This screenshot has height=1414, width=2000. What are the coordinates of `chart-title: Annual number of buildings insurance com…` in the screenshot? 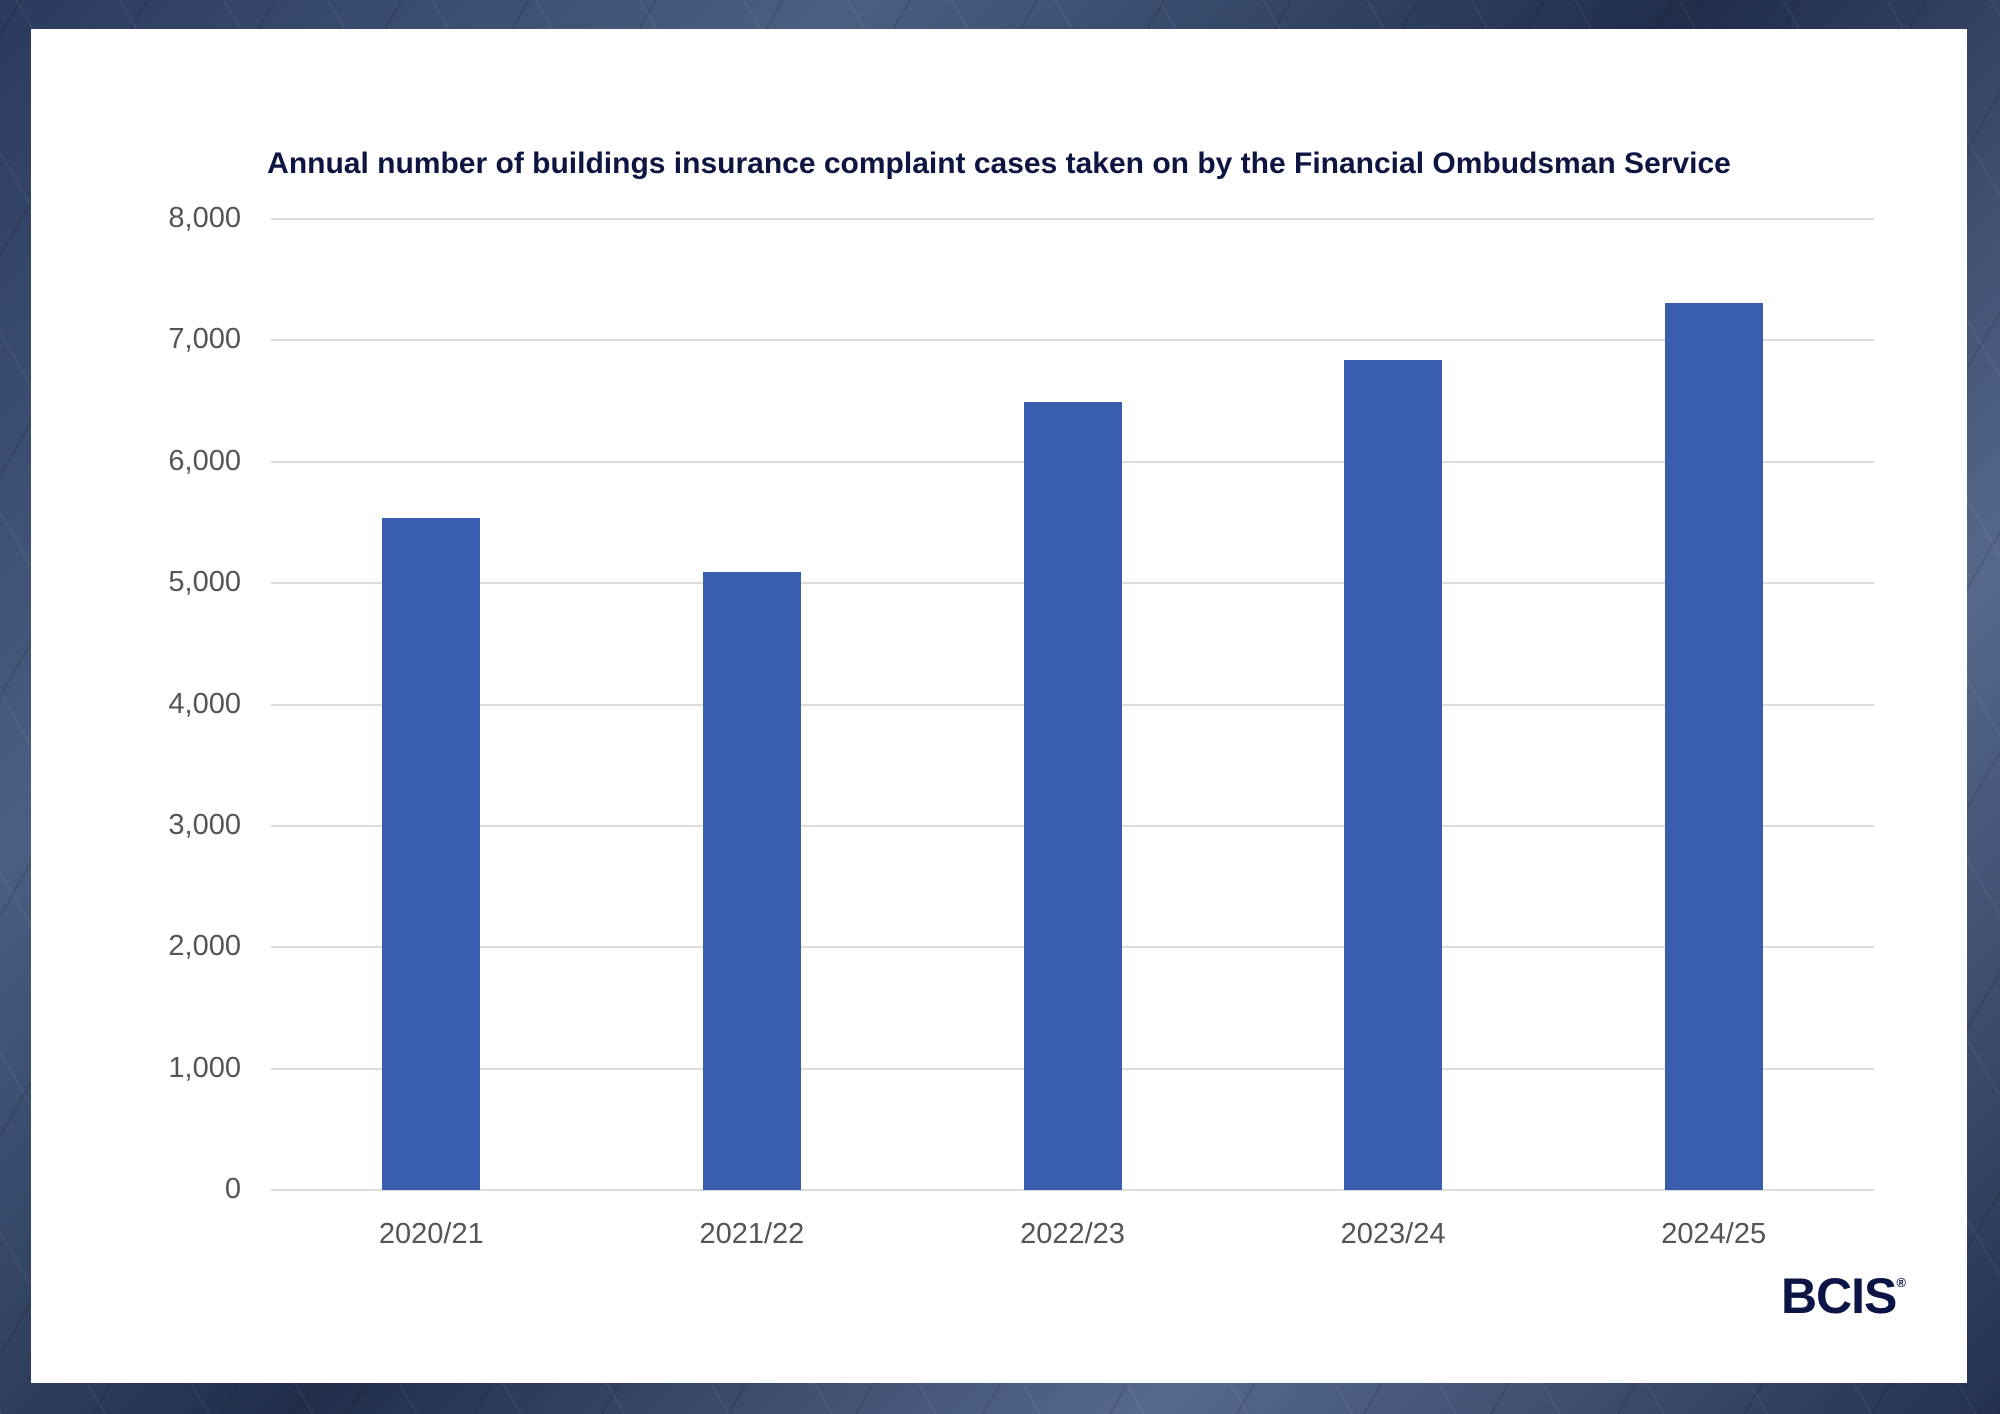 It's located at (999, 163).